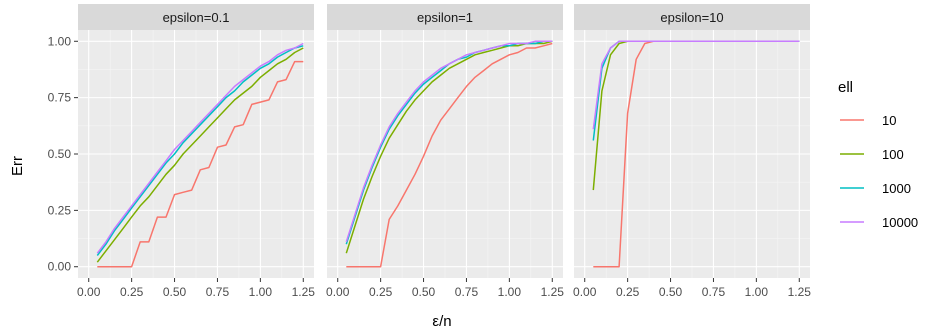 The image size is (933, 333). What do you see at coordinates (60, 154) in the screenshot?
I see `y-tick-label: 0.50` at bounding box center [60, 154].